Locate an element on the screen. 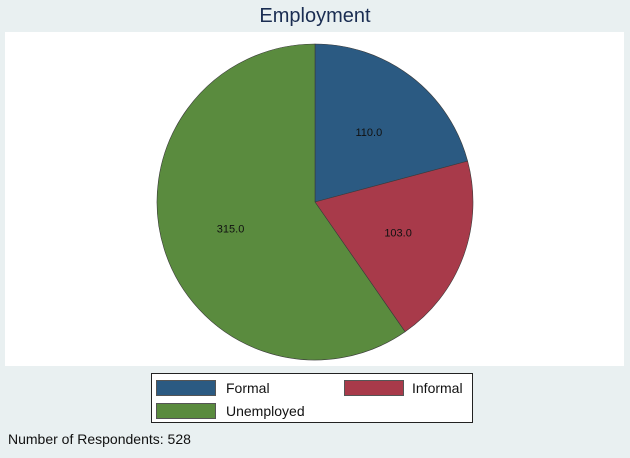 The height and width of the screenshot is (458, 630). legend-swatch-unemployed is located at coordinates (186, 411).